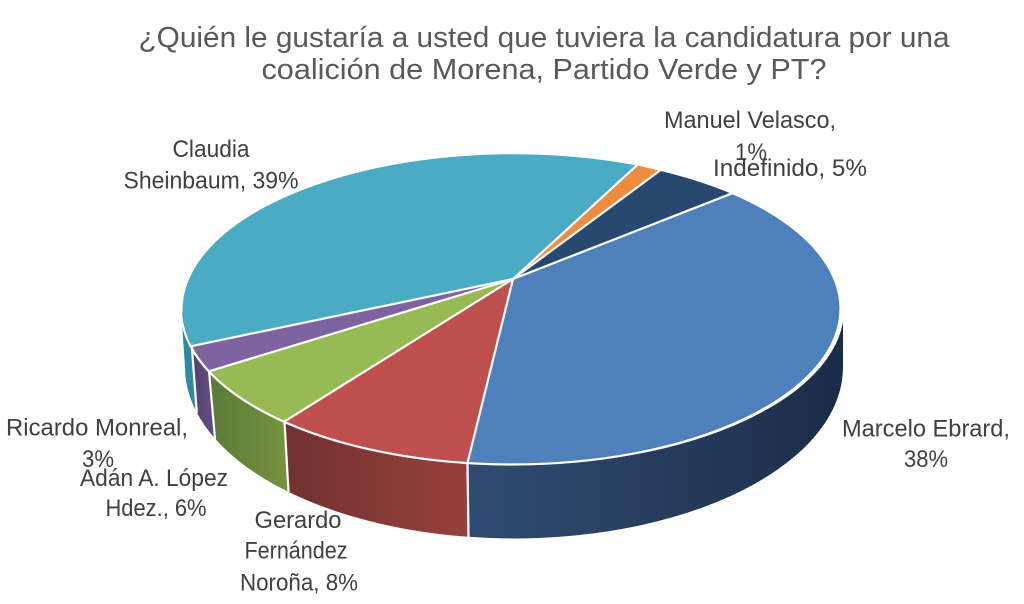 The image size is (1024, 604). Describe the element at coordinates (154, 478) in the screenshot. I see `svg-text: Adán A. López` at that location.